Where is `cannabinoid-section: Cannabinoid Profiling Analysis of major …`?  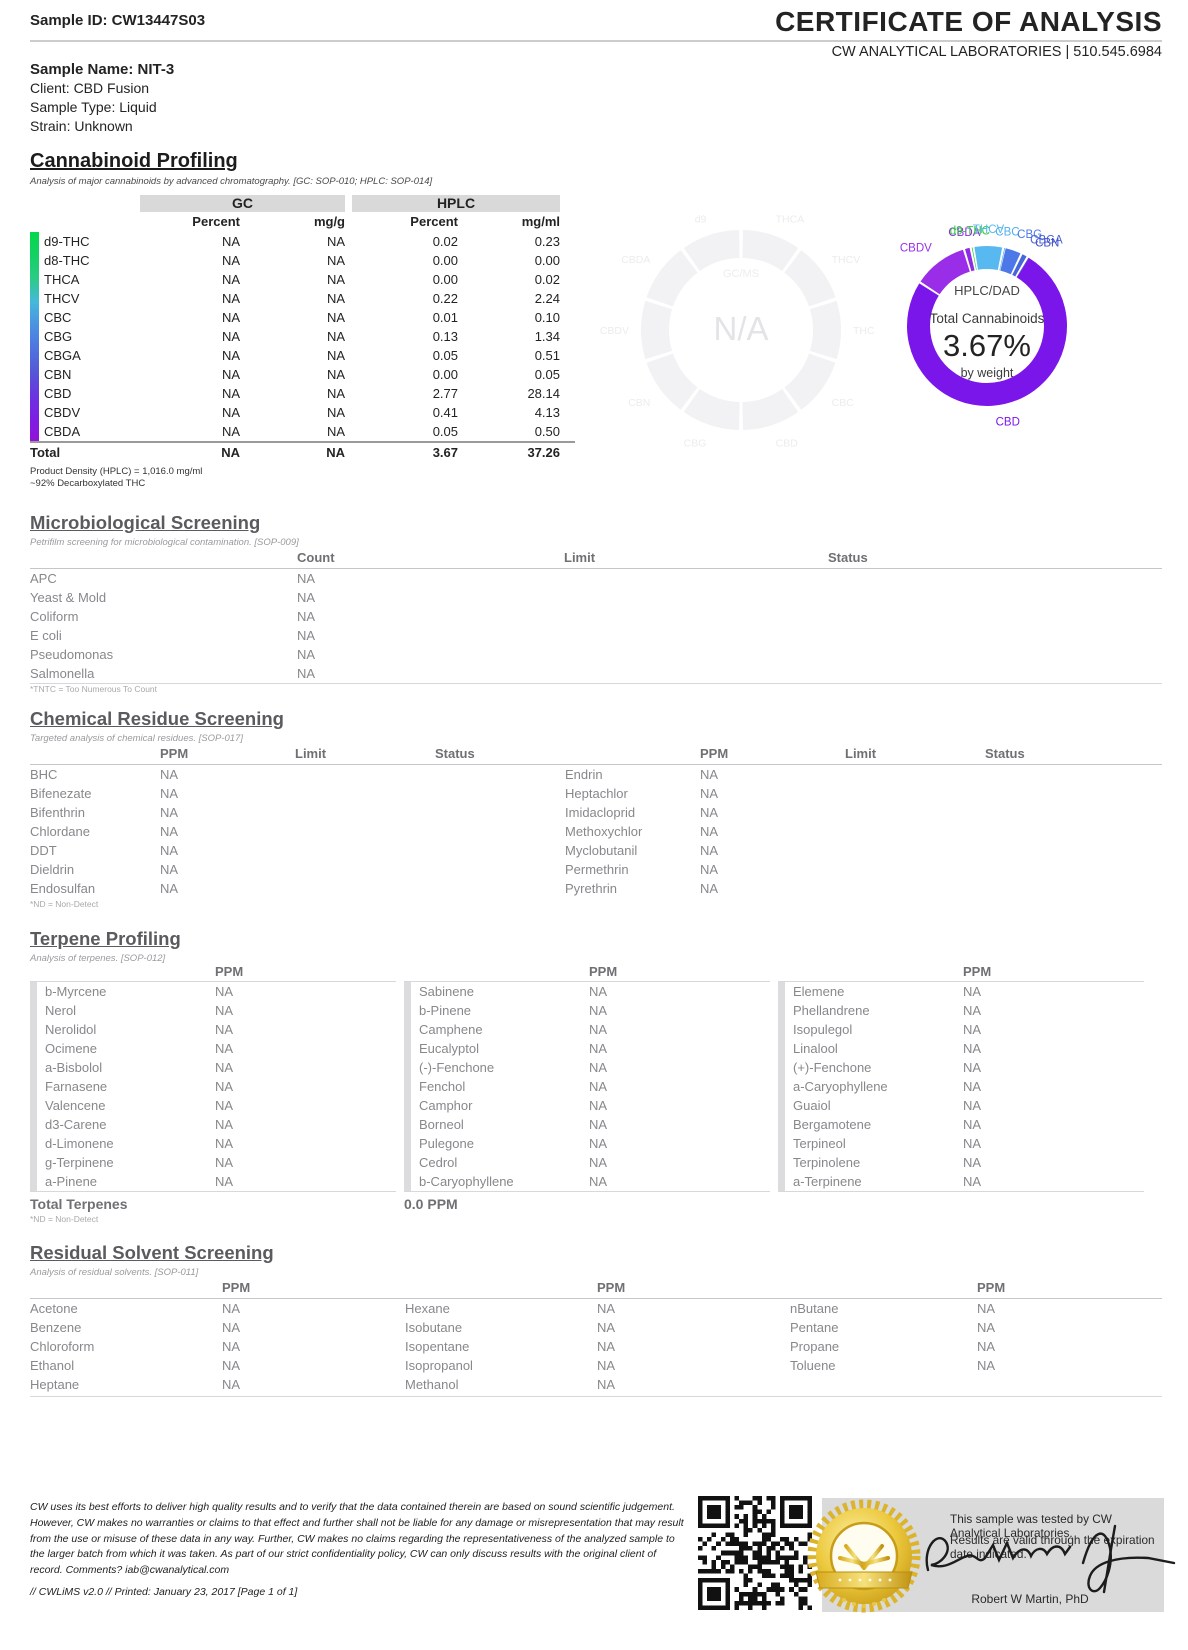
cannabinoid-section: Cannabinoid Profiling Analysis of major … is located at coordinates (302, 320).